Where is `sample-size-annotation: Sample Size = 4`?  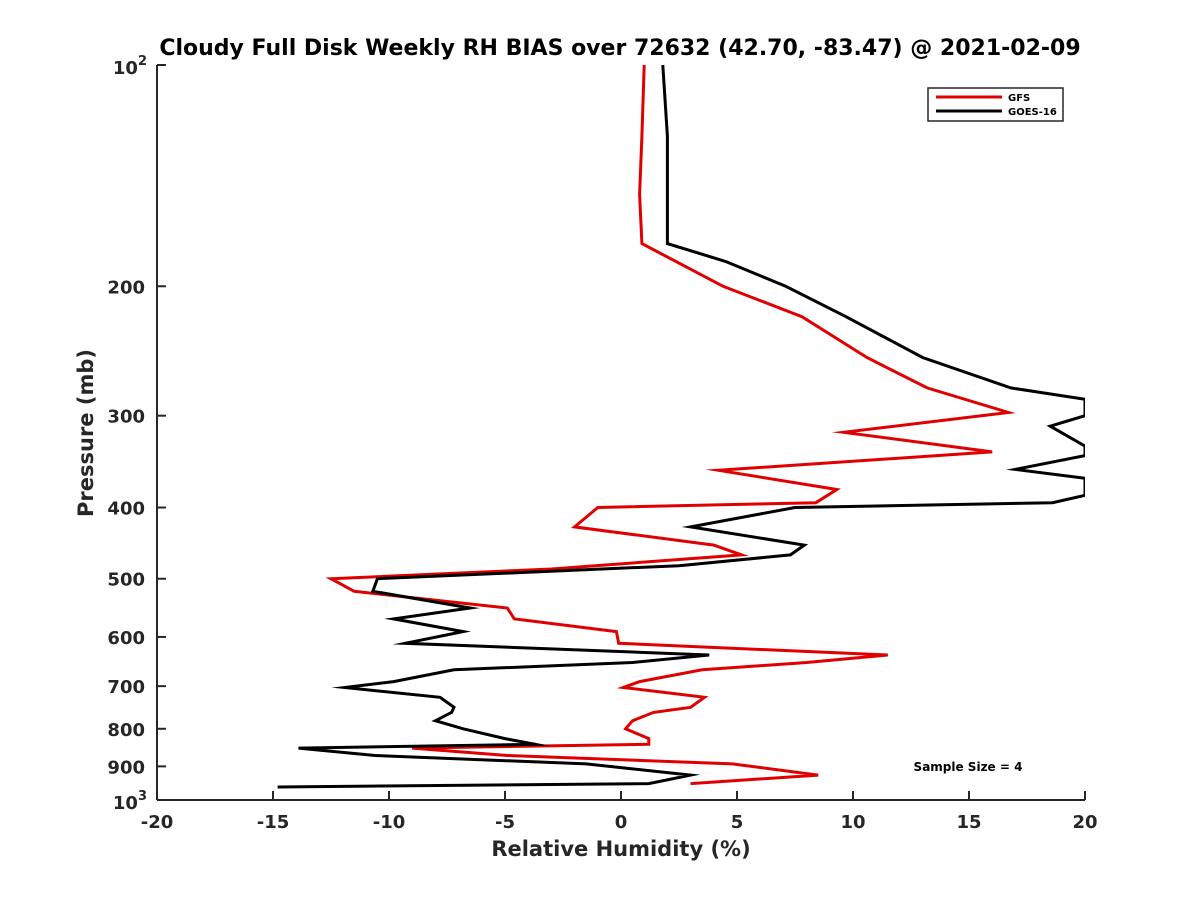 sample-size-annotation: Sample Size = 4 is located at coordinates (968, 767).